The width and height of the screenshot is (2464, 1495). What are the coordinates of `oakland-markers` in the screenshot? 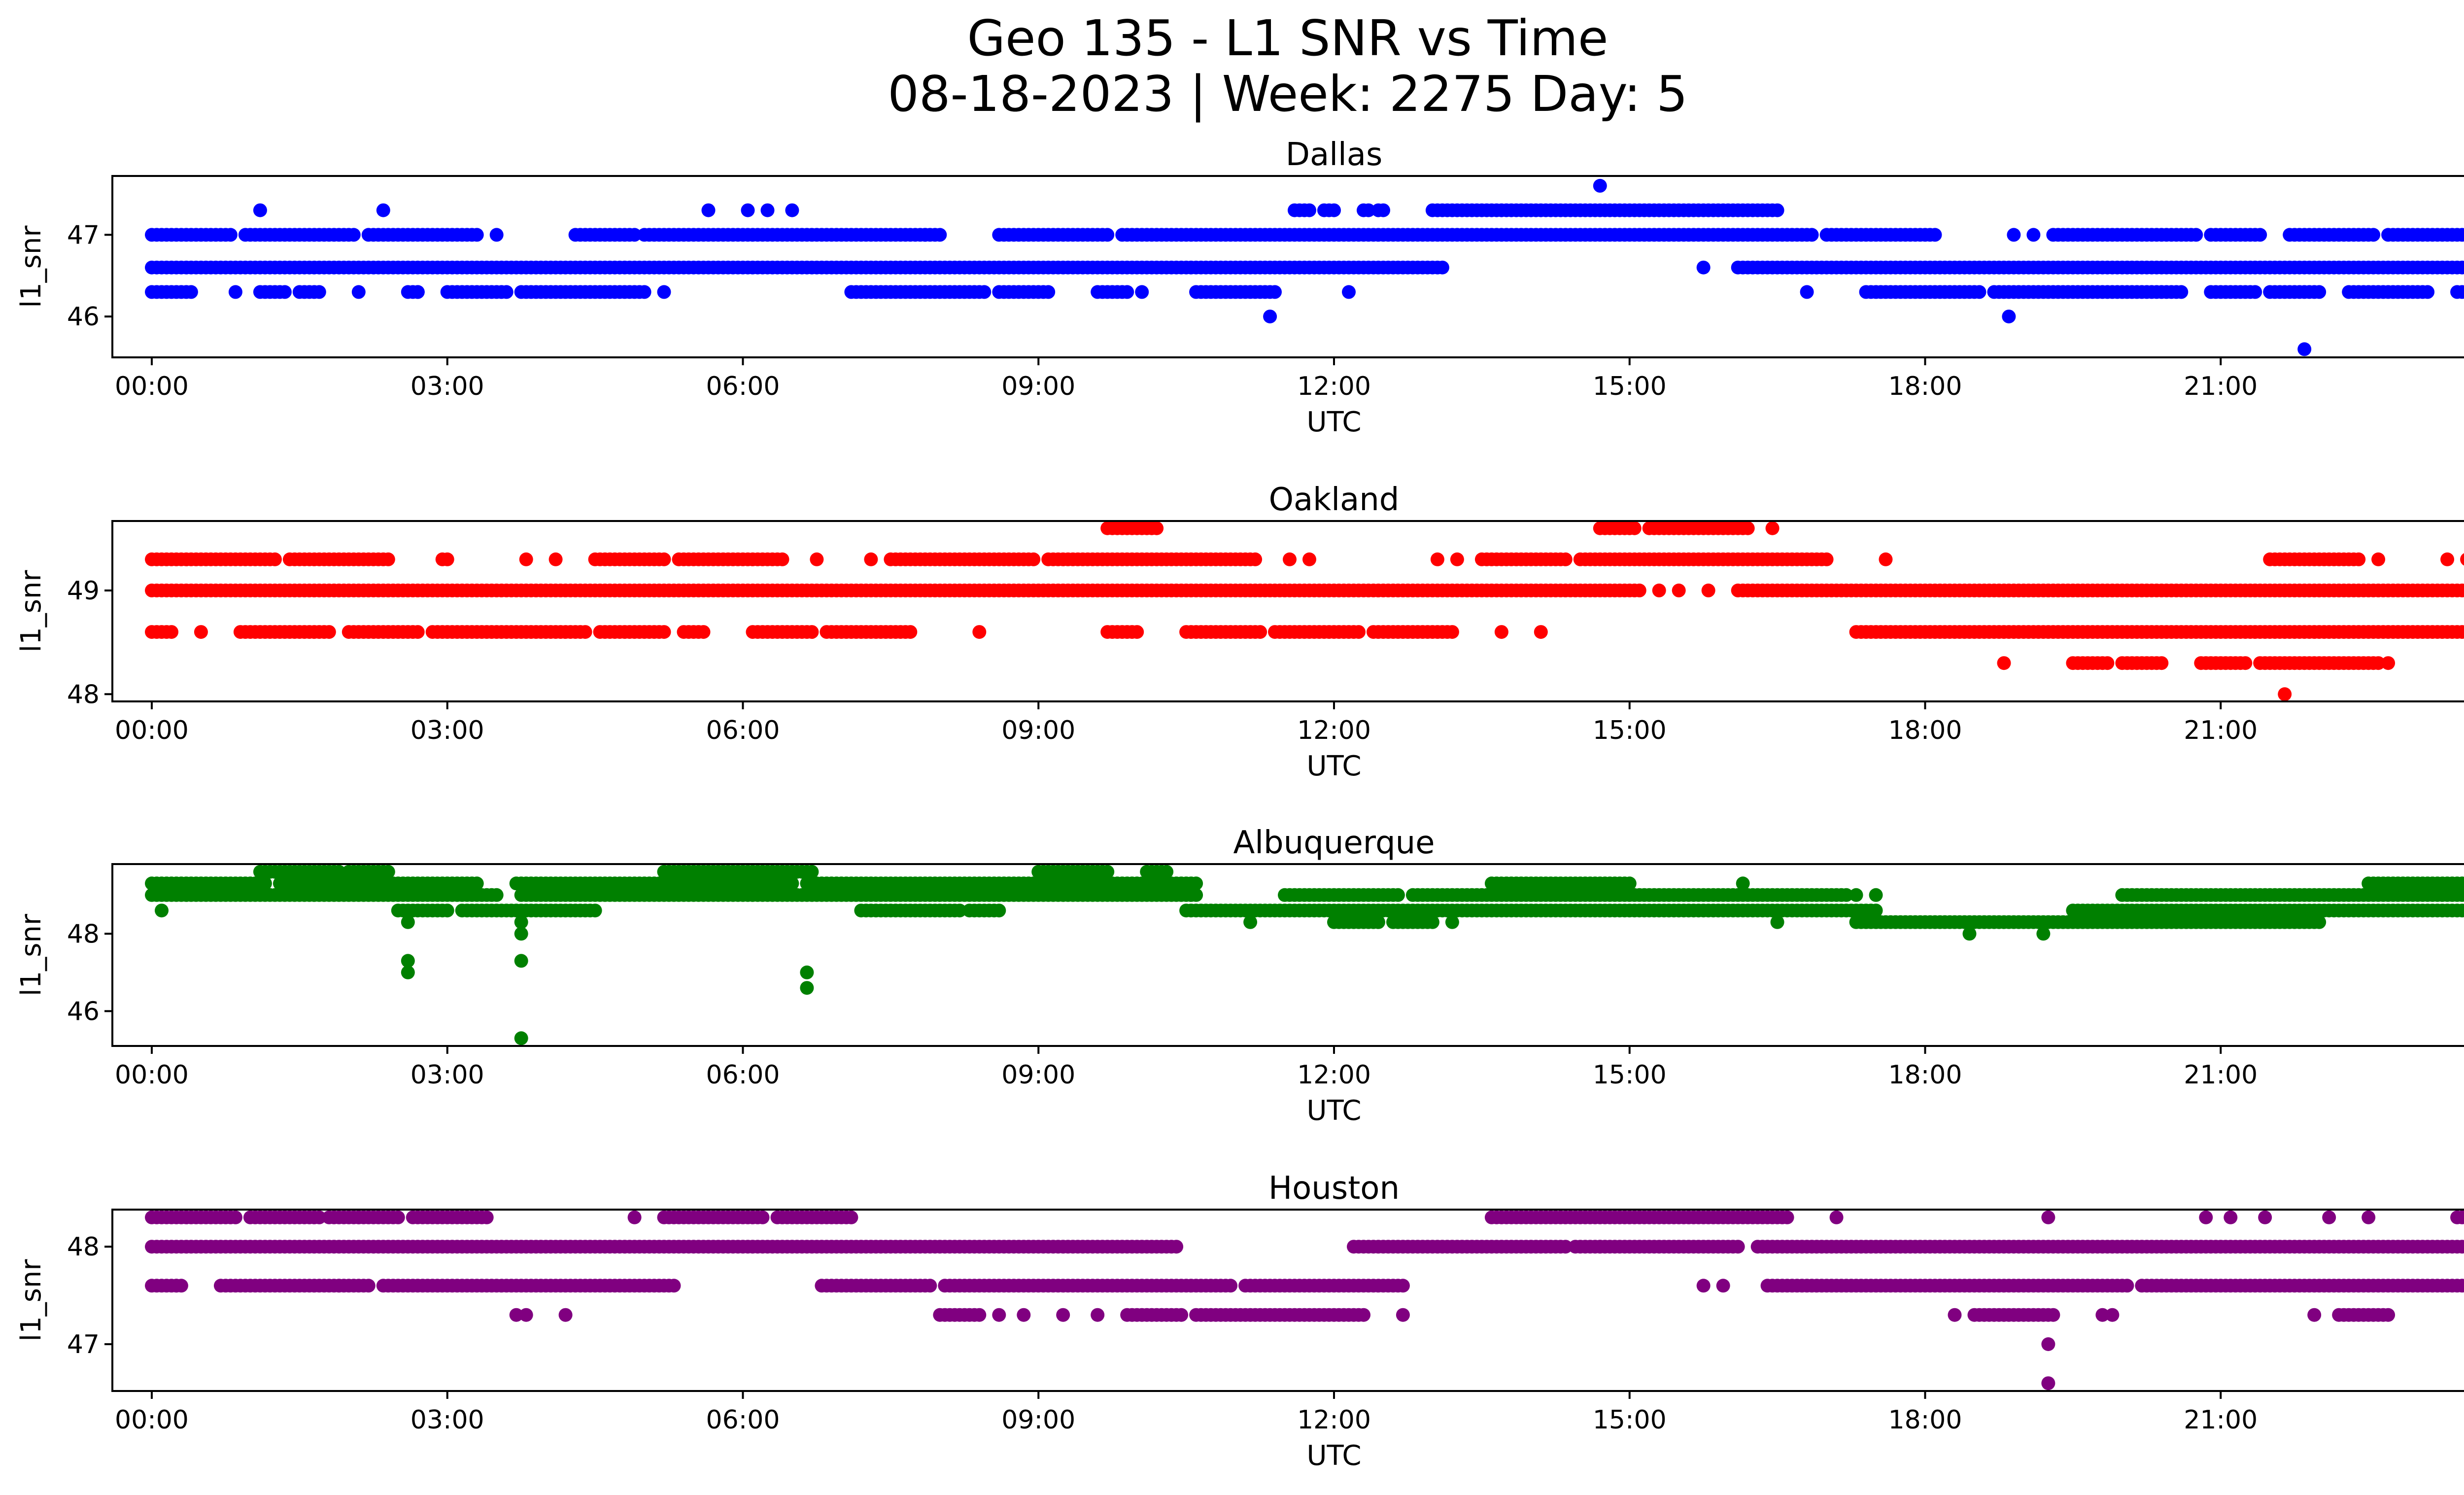 It's located at (1304, 611).